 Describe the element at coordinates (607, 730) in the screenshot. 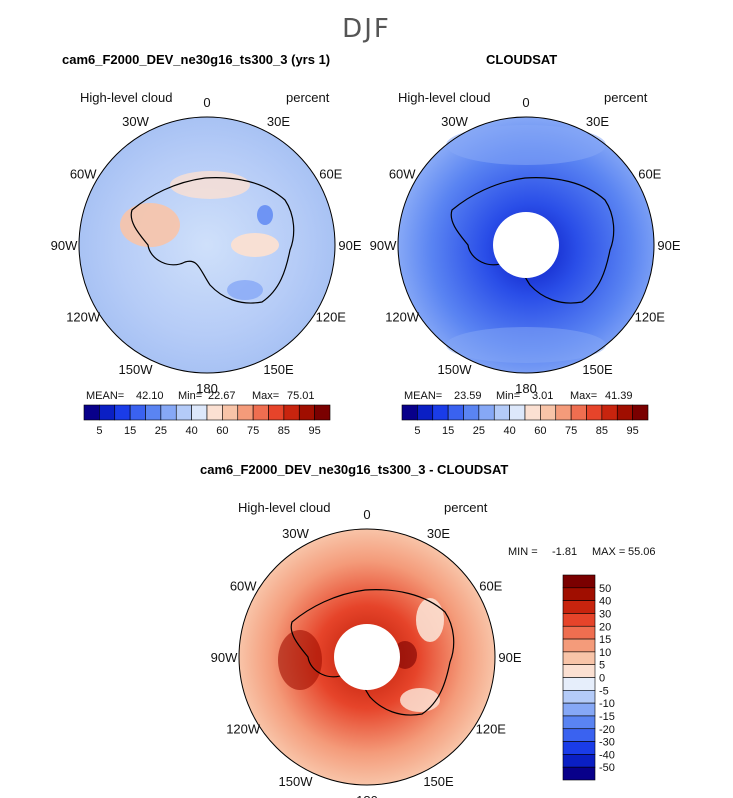

I see `panel-3-colorbar-label: -20` at that location.